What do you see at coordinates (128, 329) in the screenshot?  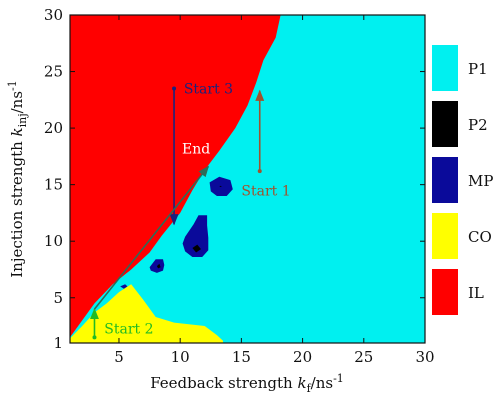 I see `trajectory-label-start-2: Start 2` at bounding box center [128, 329].